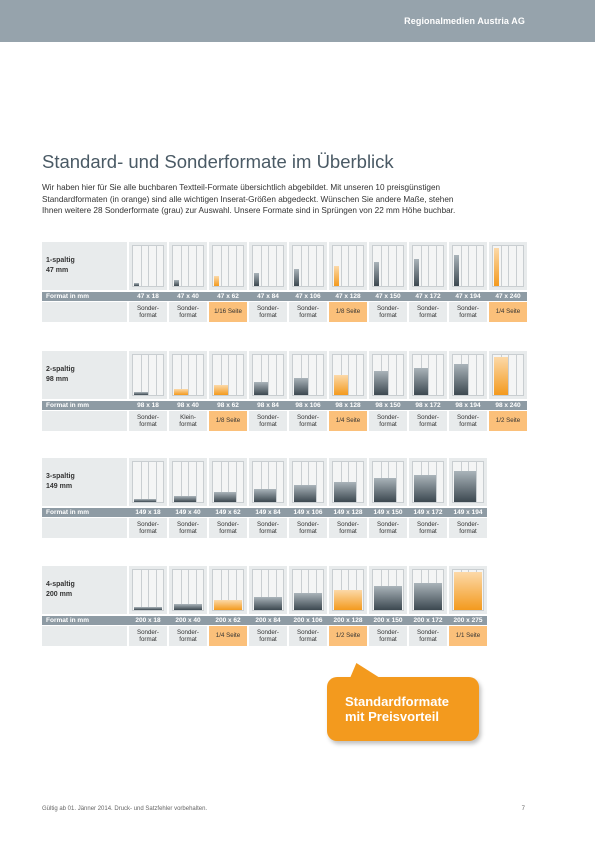 This screenshot has height=841, width=595. What do you see at coordinates (297, 21) in the screenshot?
I see `header-bar: Regionalmedien Austria AG` at bounding box center [297, 21].